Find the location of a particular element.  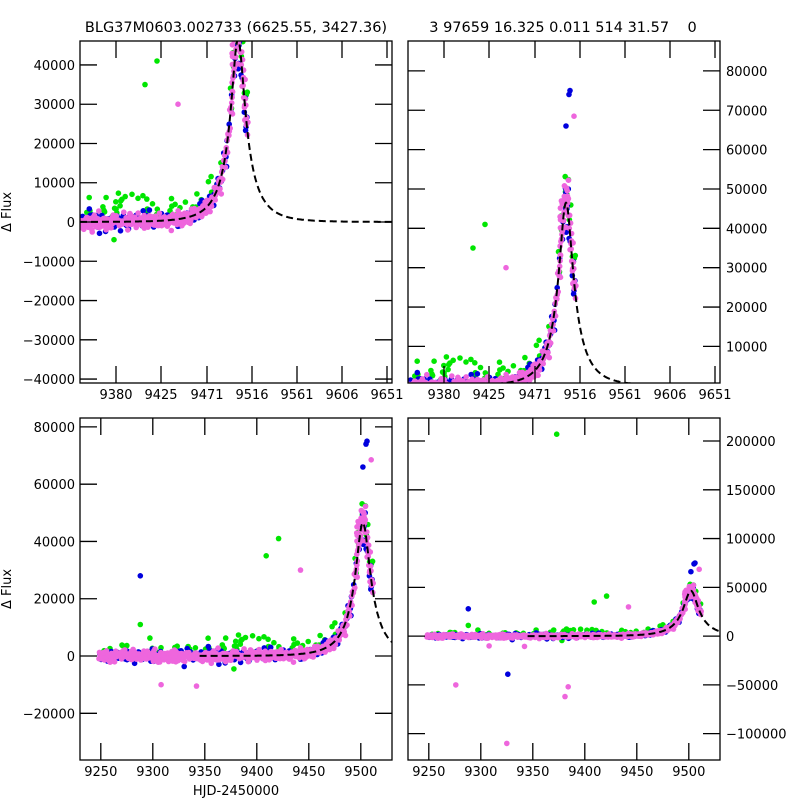

y-tick-label: 80000 is located at coordinates (746, 72).